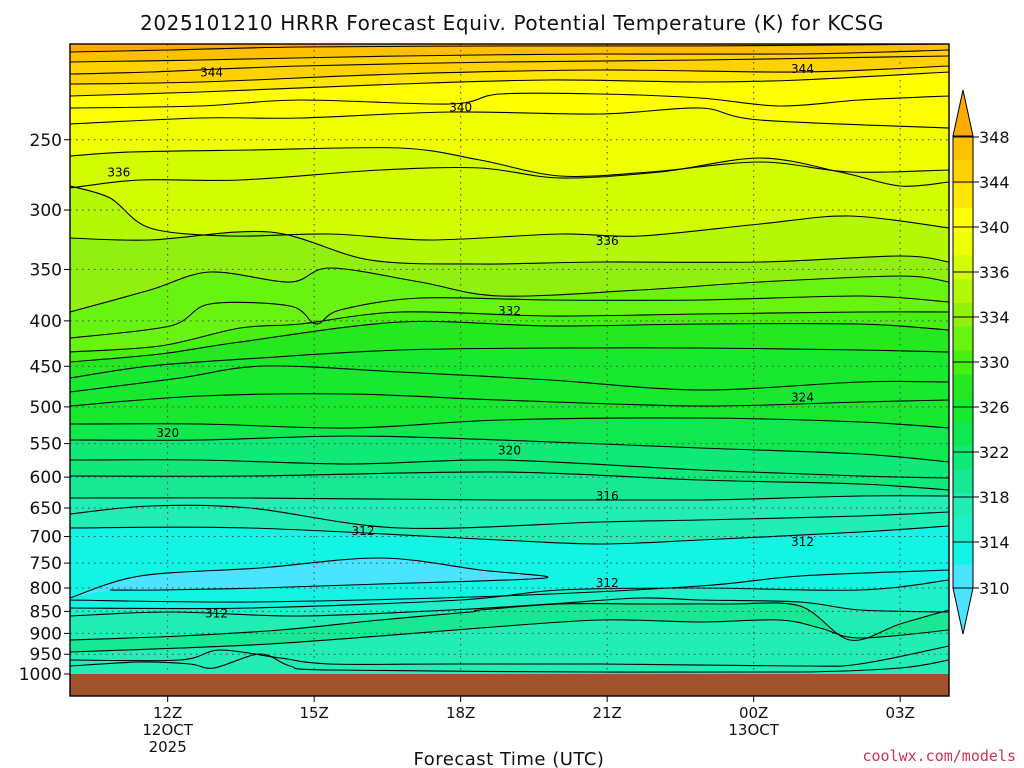 The image size is (1024, 768). Describe the element at coordinates (939, 756) in the screenshot. I see `watermark: coolwx.com/models` at that location.